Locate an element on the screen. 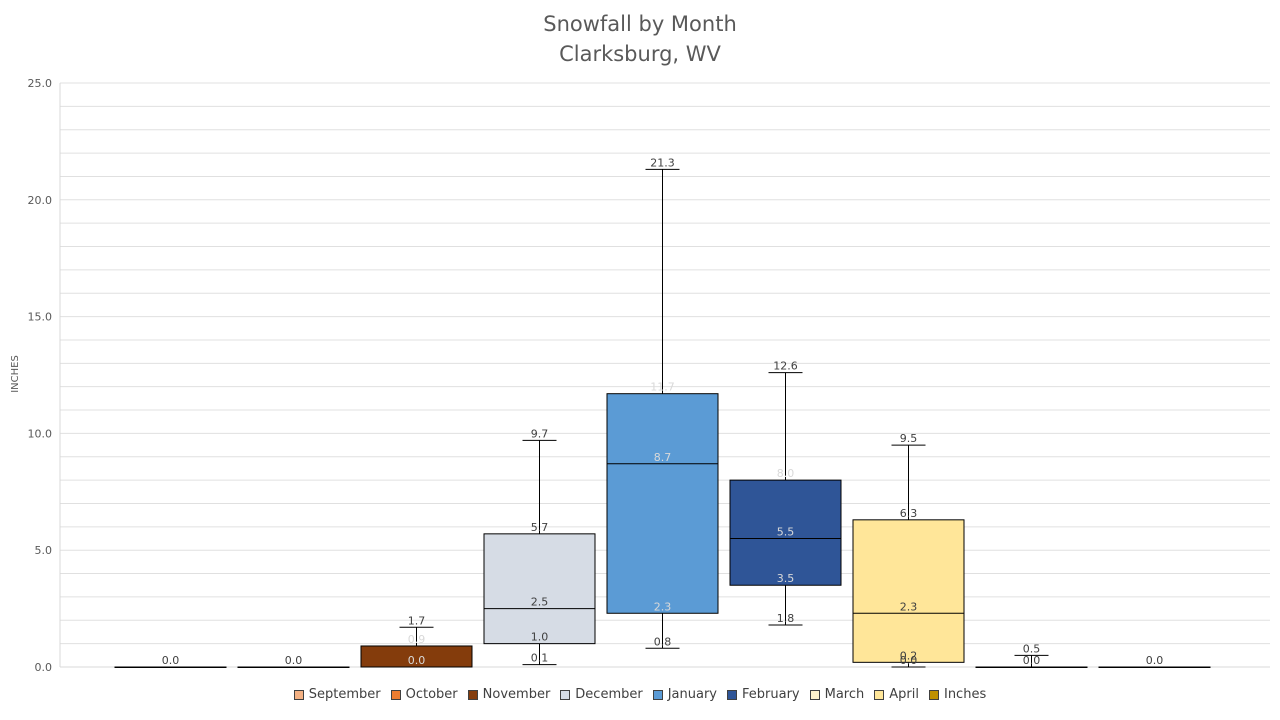  data-label: 6.3 is located at coordinates (909, 513).